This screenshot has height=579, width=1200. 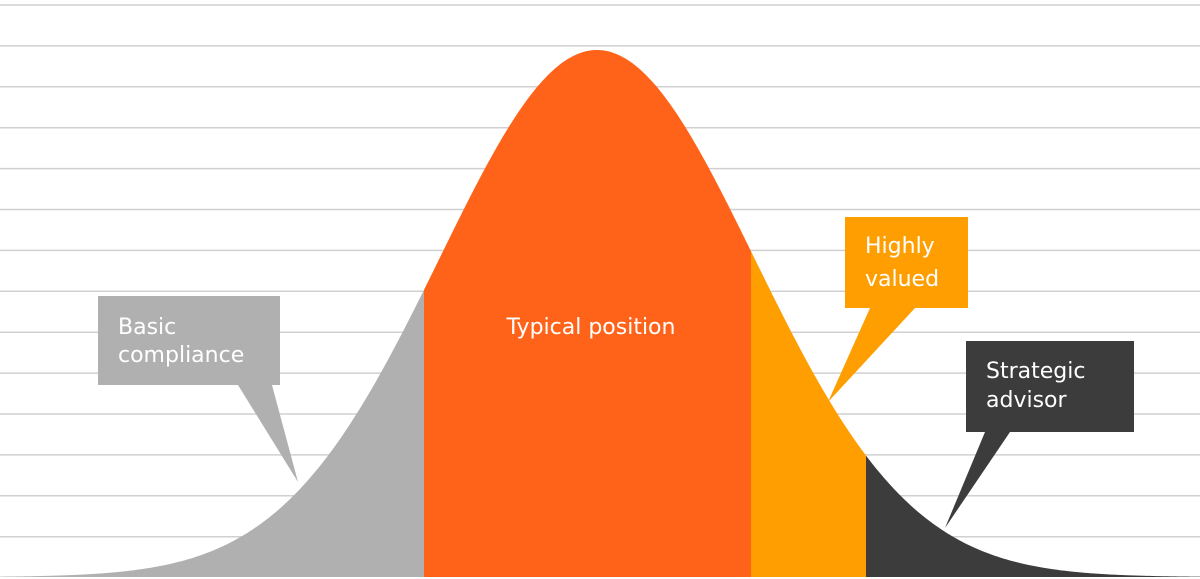 I want to click on text-line: valued, so click(x=902, y=279).